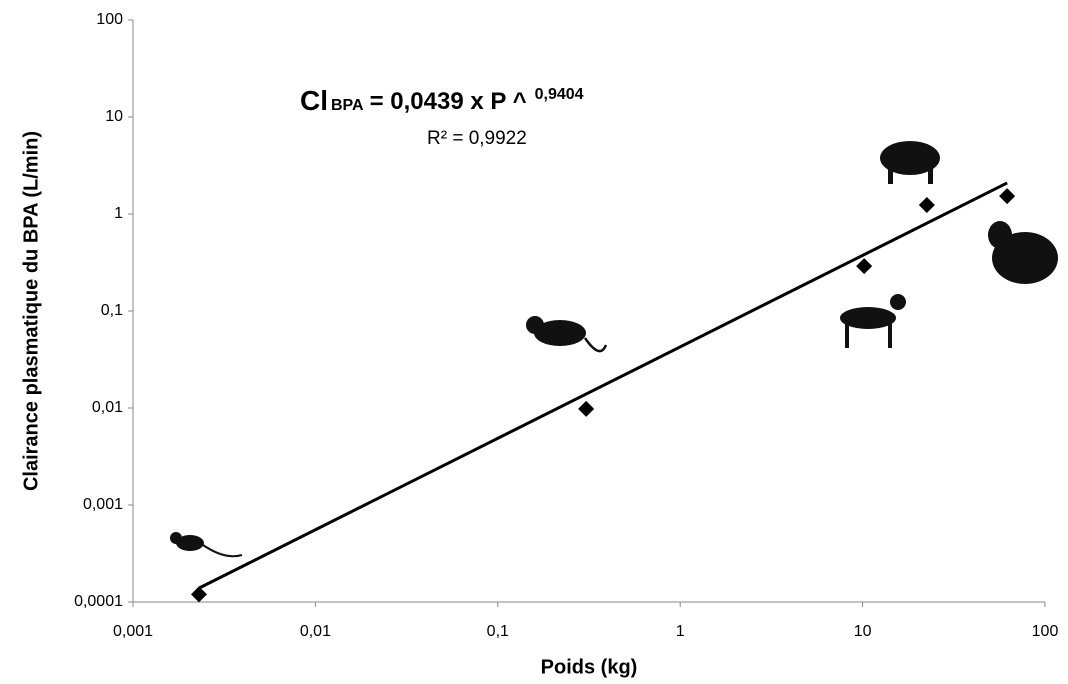  I want to click on y-tick-label: 0,01, so click(107, 407).